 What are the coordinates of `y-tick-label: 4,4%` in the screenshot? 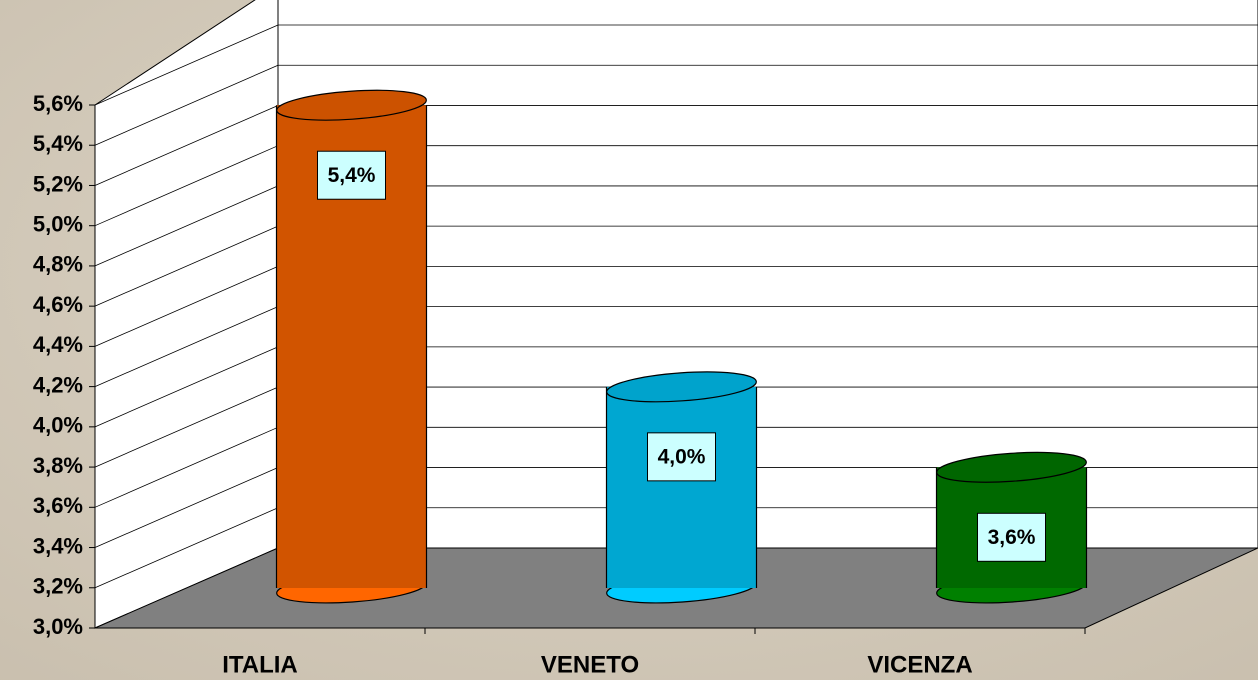 It's located at (58, 344).